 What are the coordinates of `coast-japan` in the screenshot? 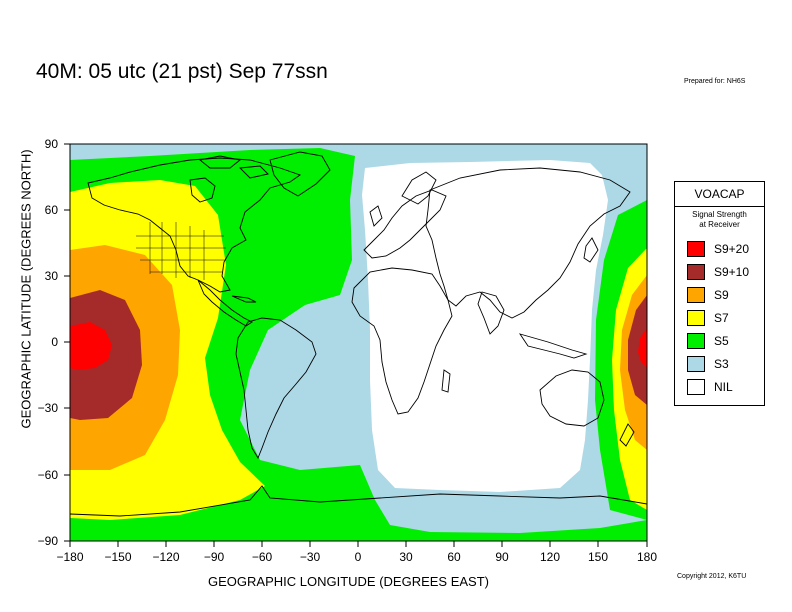 It's located at (591, 250).